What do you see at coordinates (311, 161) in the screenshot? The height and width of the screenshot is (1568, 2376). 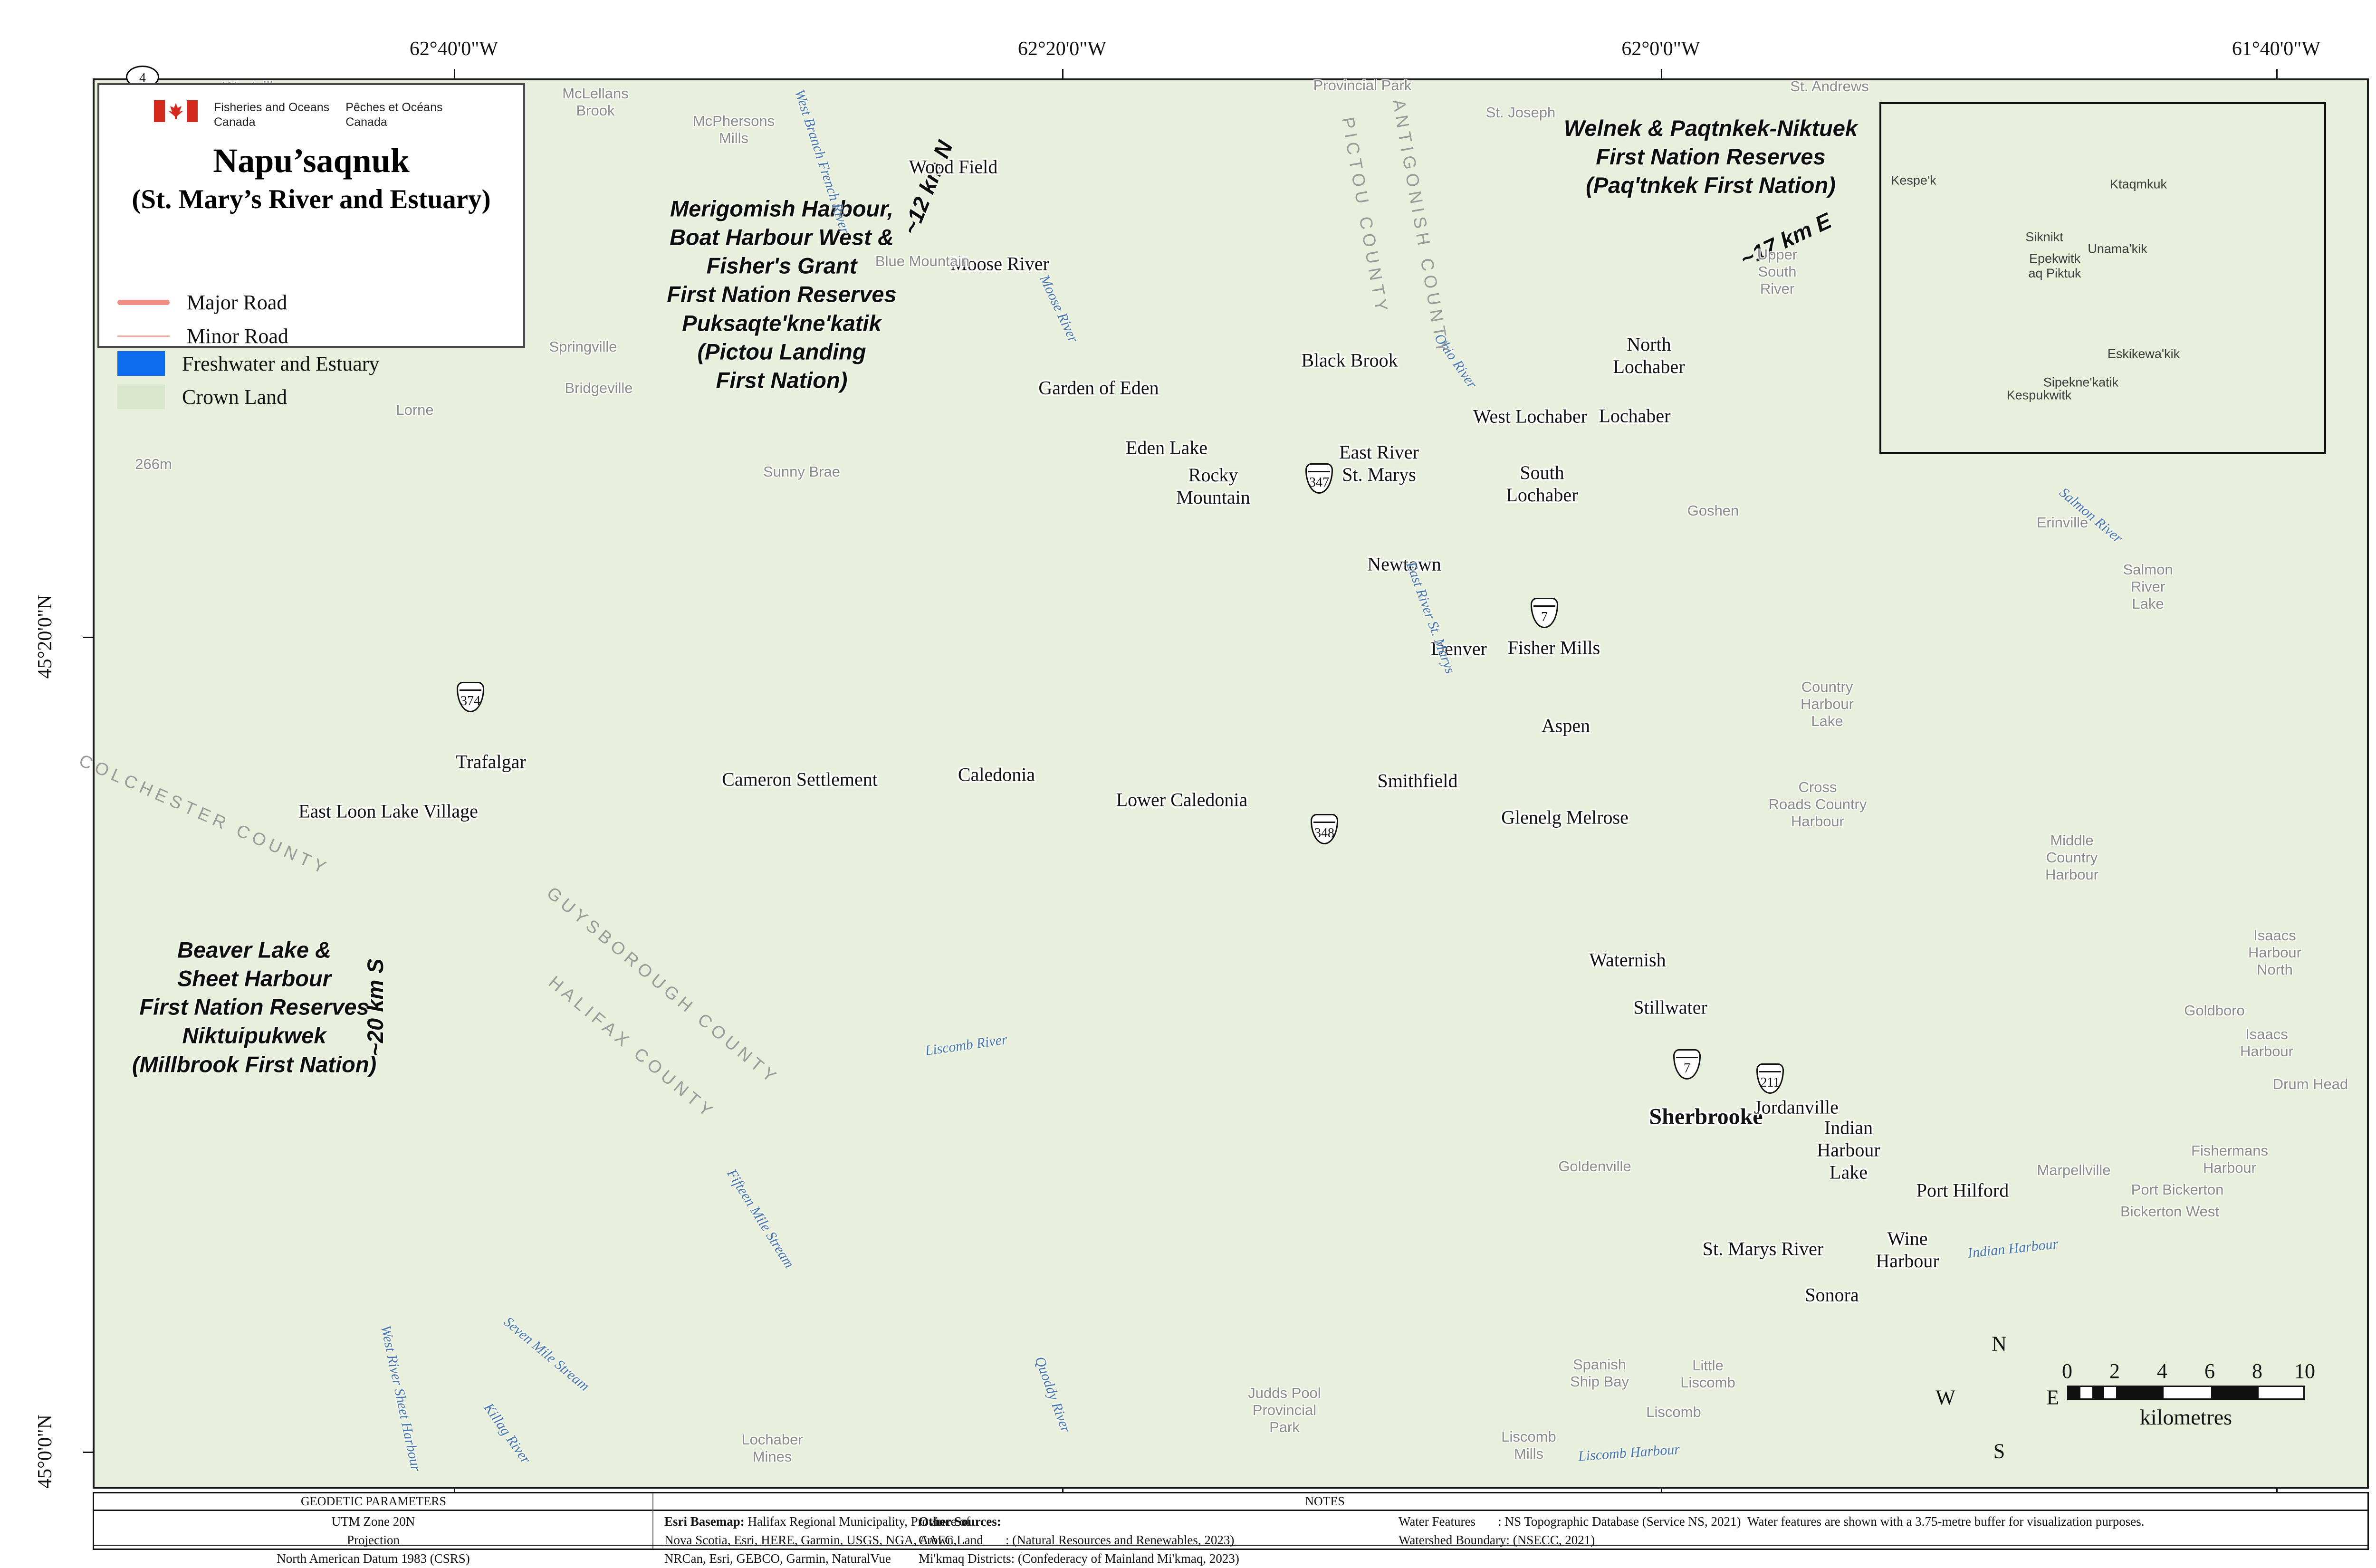 I see `map-title: Napu’saqnuk` at bounding box center [311, 161].